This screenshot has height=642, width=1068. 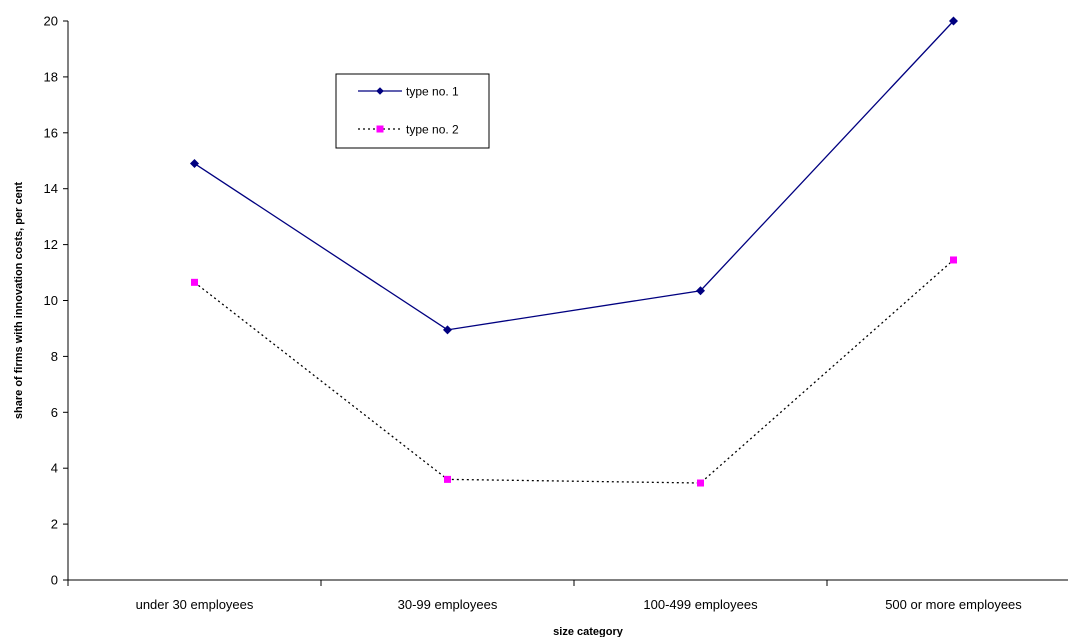 What do you see at coordinates (700, 604) in the screenshot?
I see `x-tick-label: 100-499 employees` at bounding box center [700, 604].